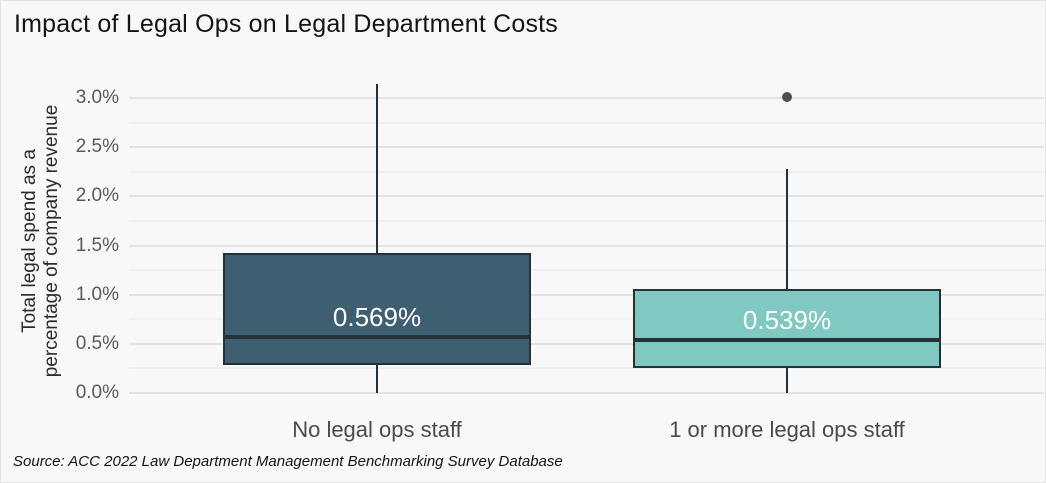 This screenshot has height=483, width=1046. I want to click on y-tick-label: 2.0%, so click(97, 196).